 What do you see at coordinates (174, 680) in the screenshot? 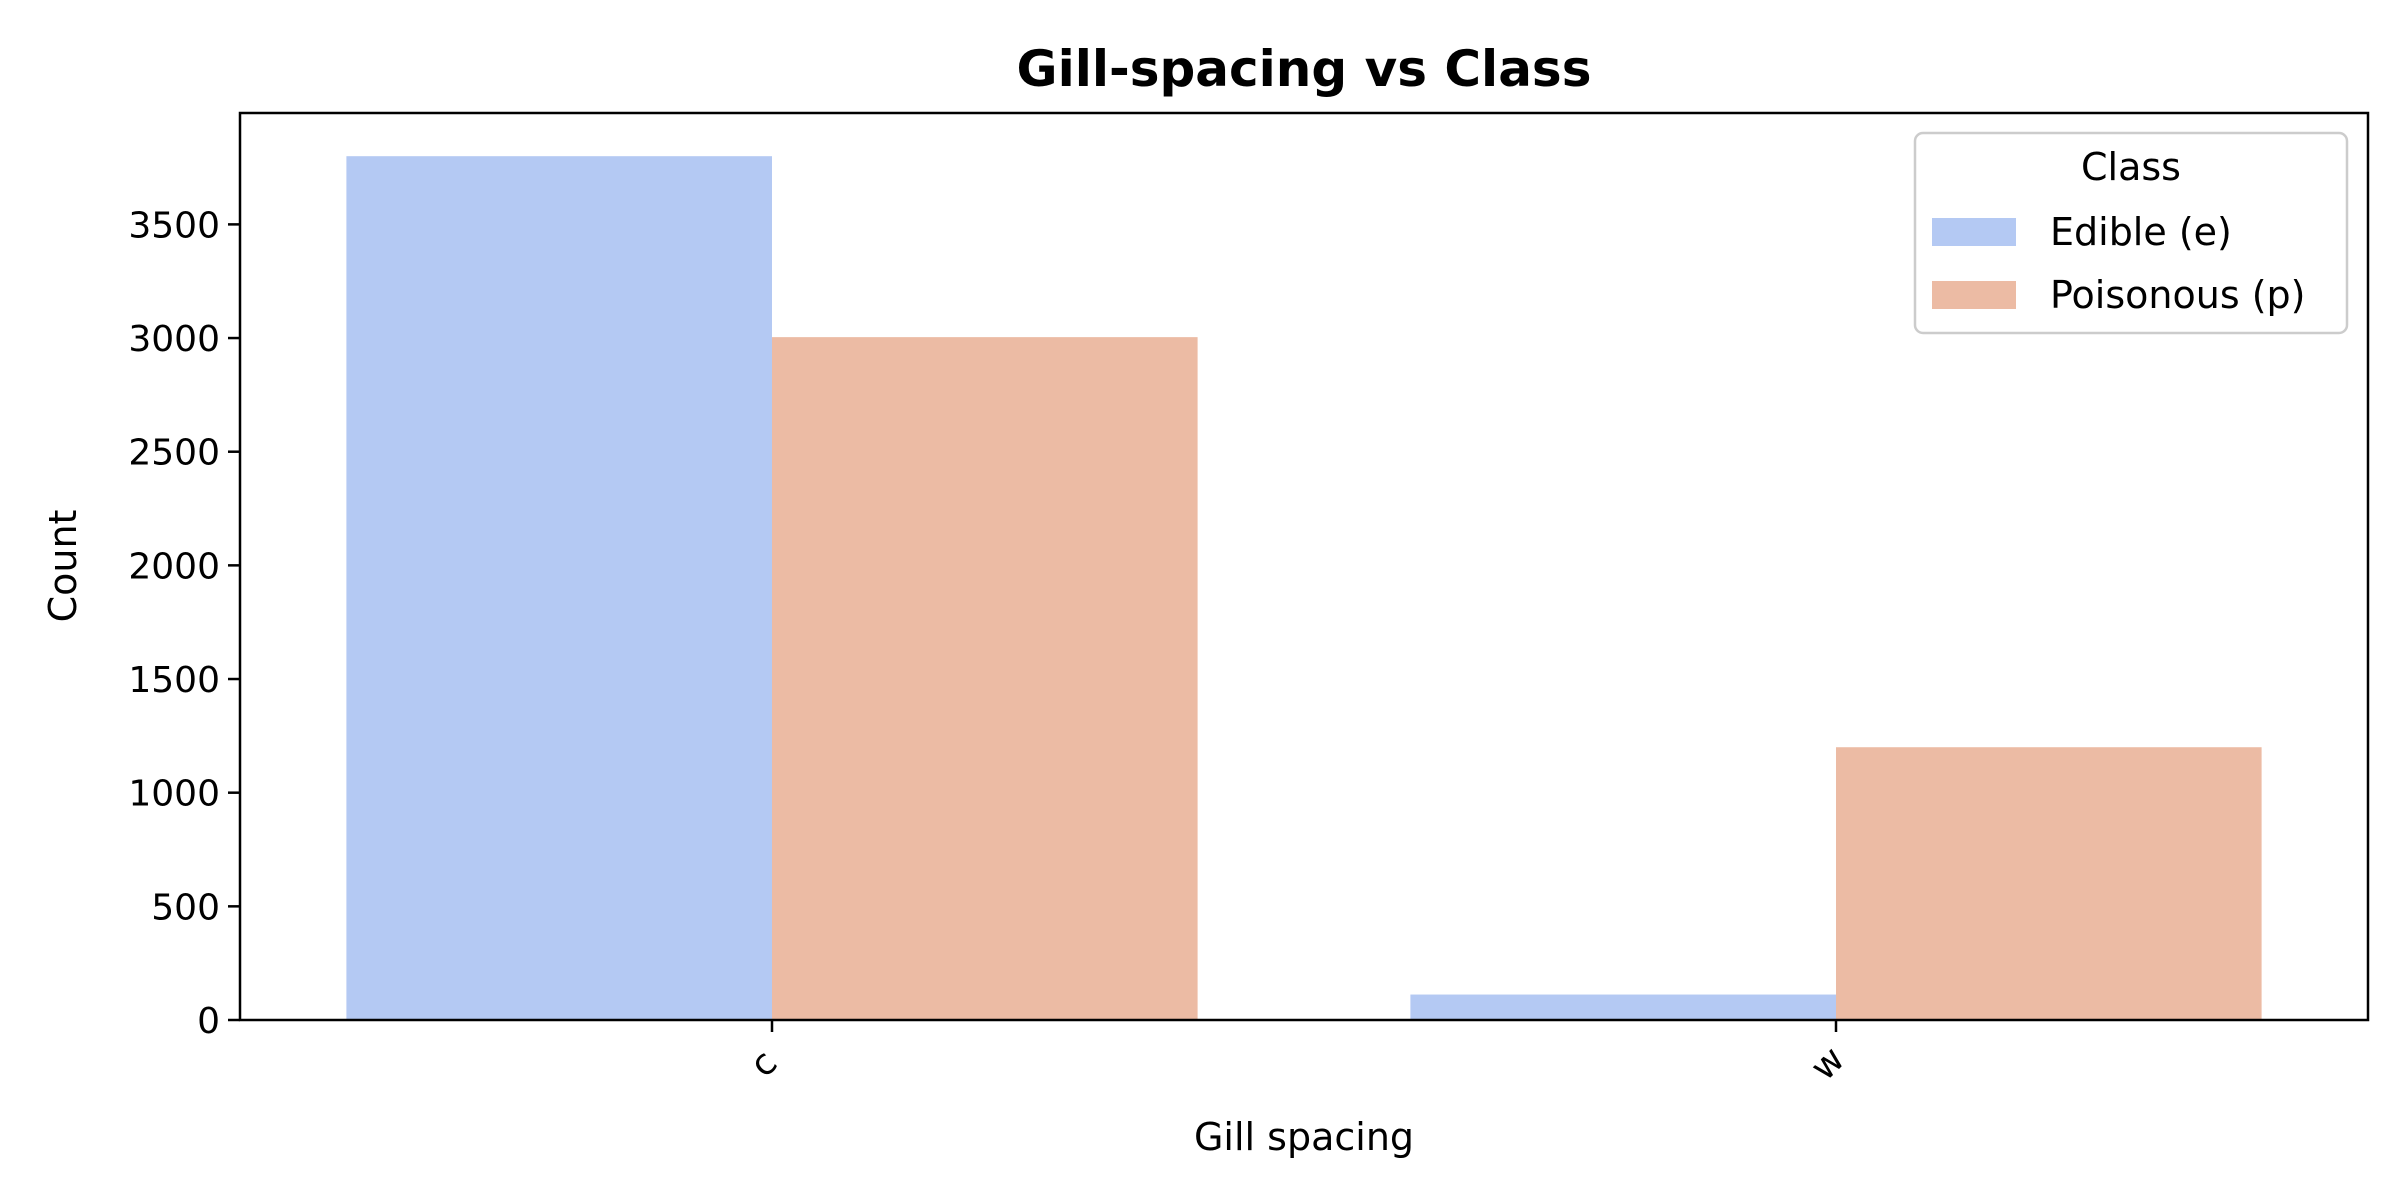
I see `y-tick-label: 1500` at bounding box center [174, 680].